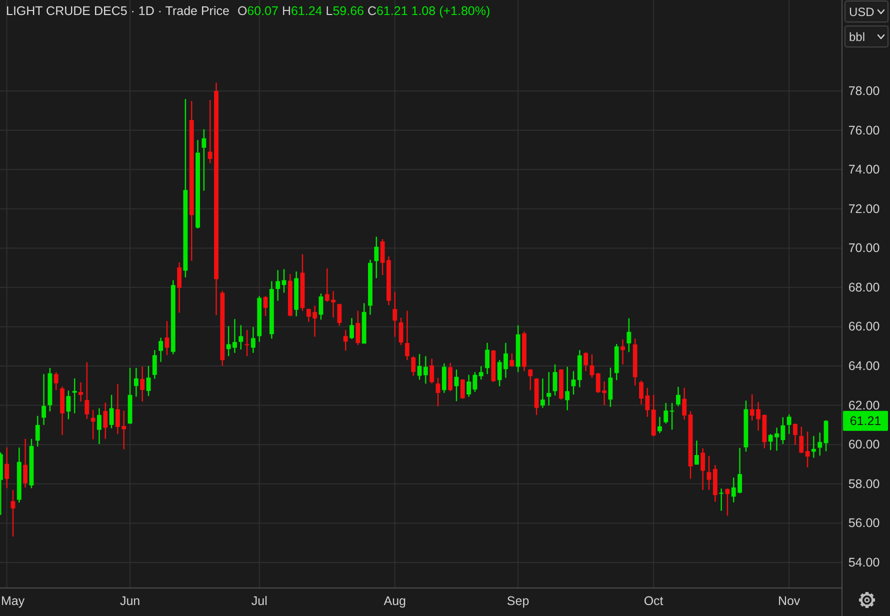  What do you see at coordinates (395, 601) in the screenshot?
I see `x-tick-label: Aug` at bounding box center [395, 601].